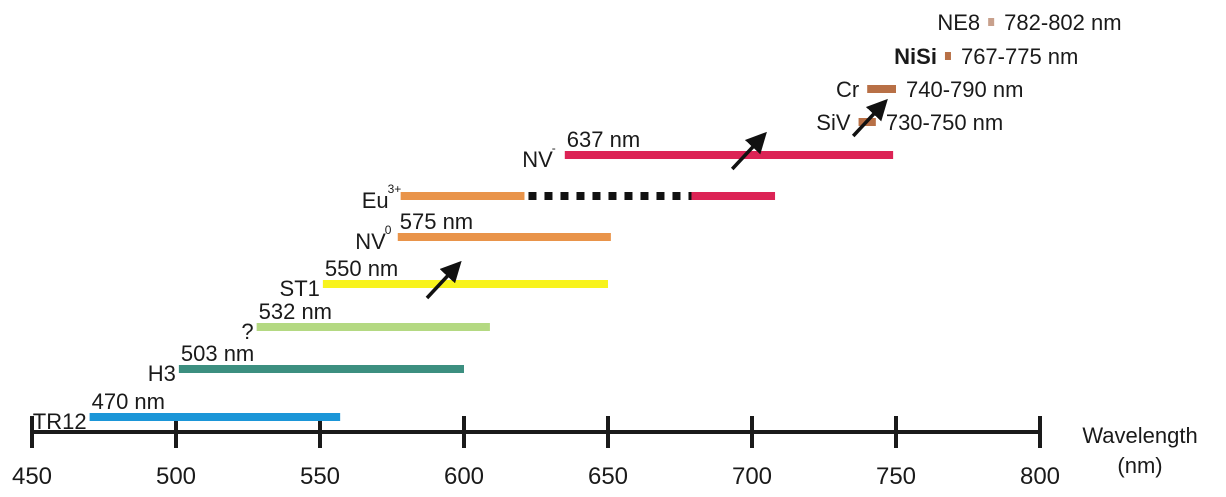 The image size is (1226, 497). I want to click on x-tick-label: 550, so click(320, 476).